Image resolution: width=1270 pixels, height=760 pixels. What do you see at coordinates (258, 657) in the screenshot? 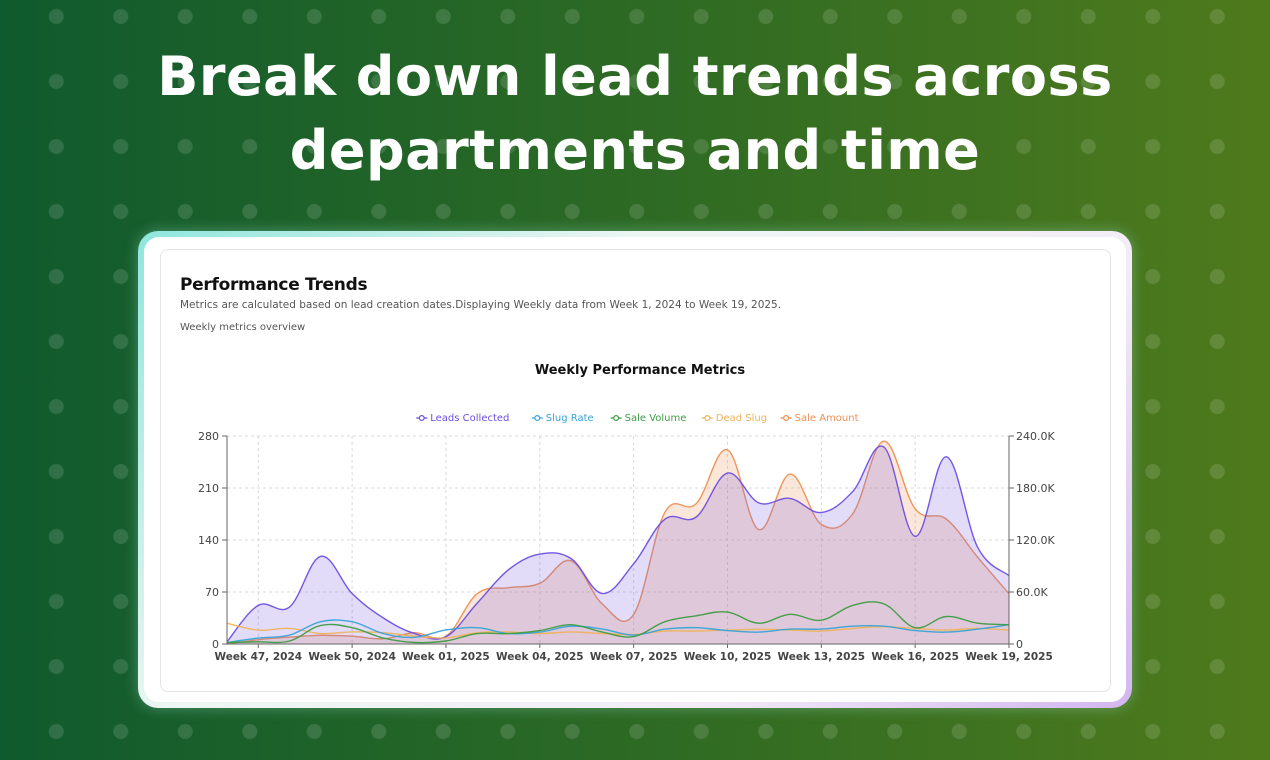
I see `x-tick-label: Week 47, 2024` at bounding box center [258, 657].